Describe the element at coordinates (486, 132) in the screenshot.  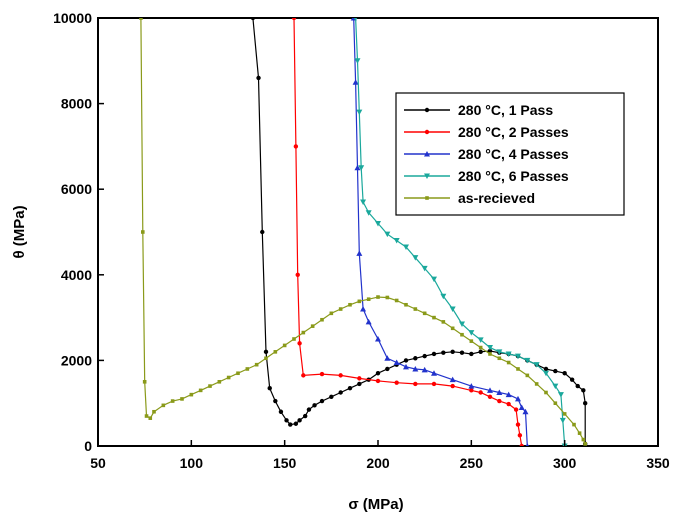
I see `legend-item: 280 °C, 2 Passes` at that location.